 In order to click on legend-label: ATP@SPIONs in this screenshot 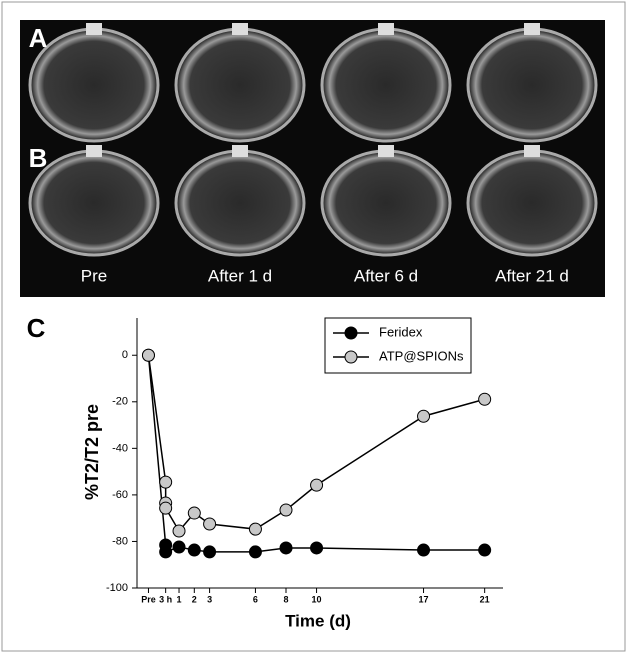, I will do `click(421, 355)`.